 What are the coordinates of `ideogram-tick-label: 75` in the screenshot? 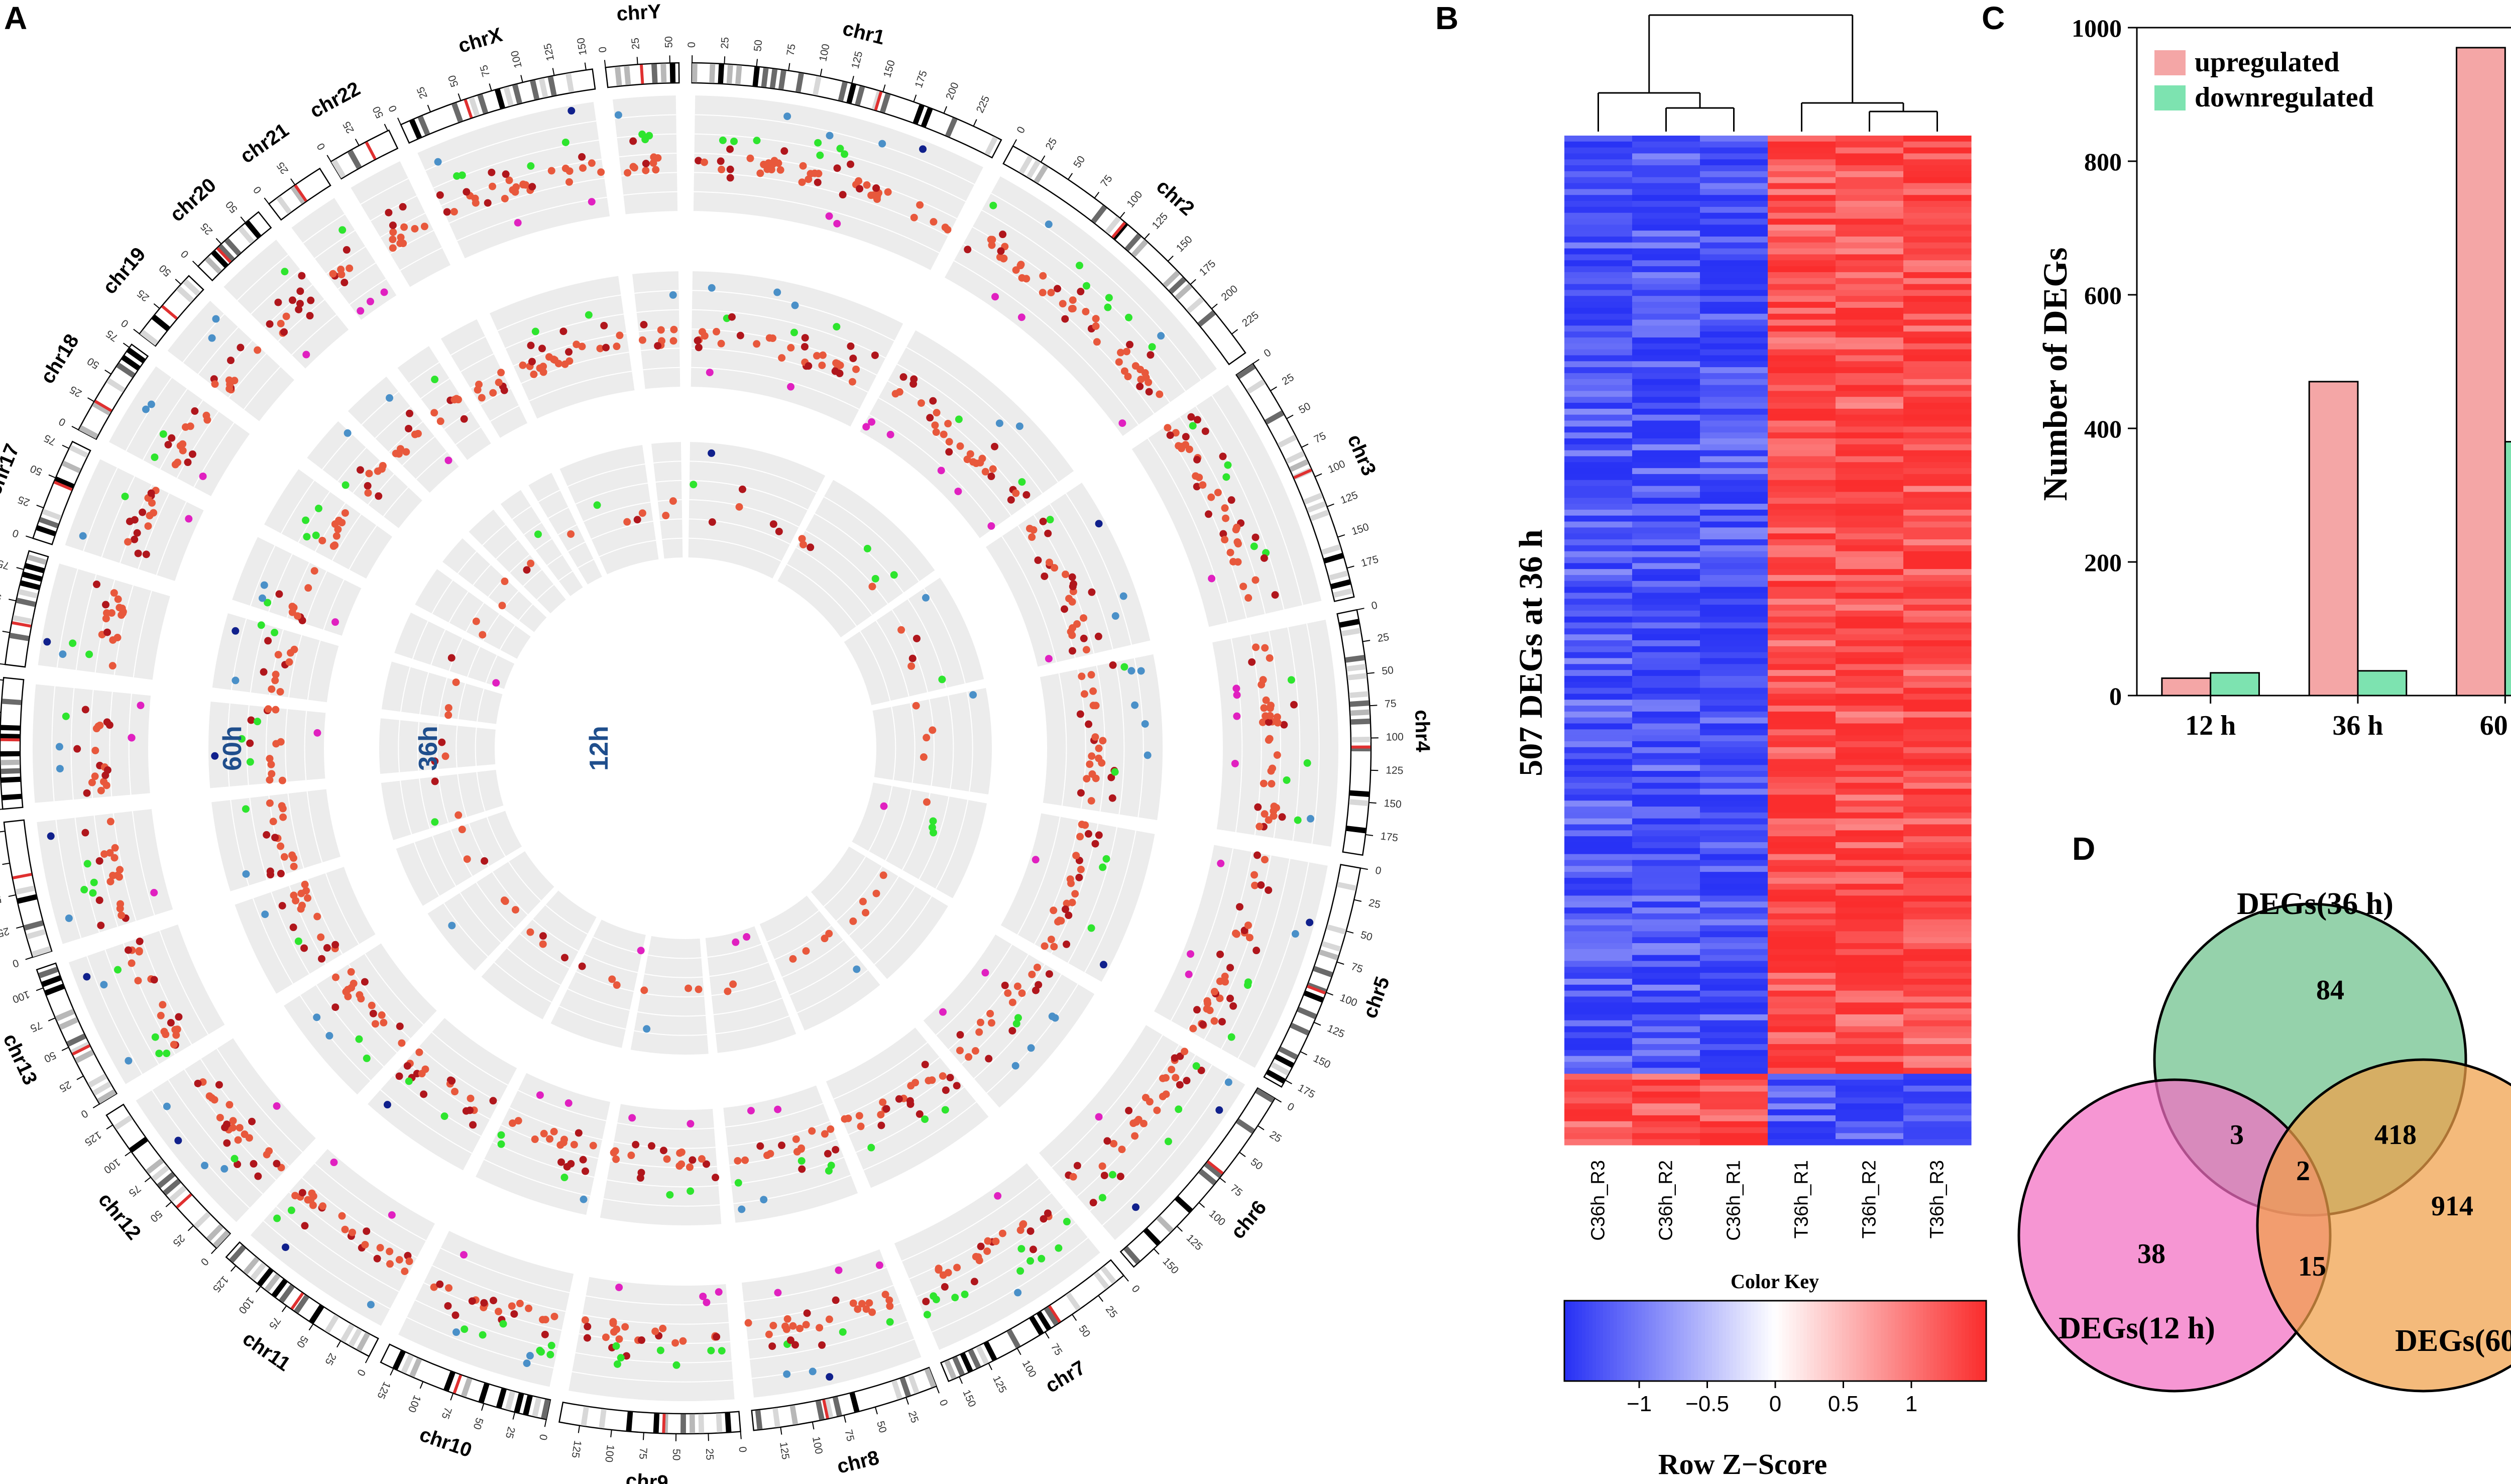 It's located at (790, 50).